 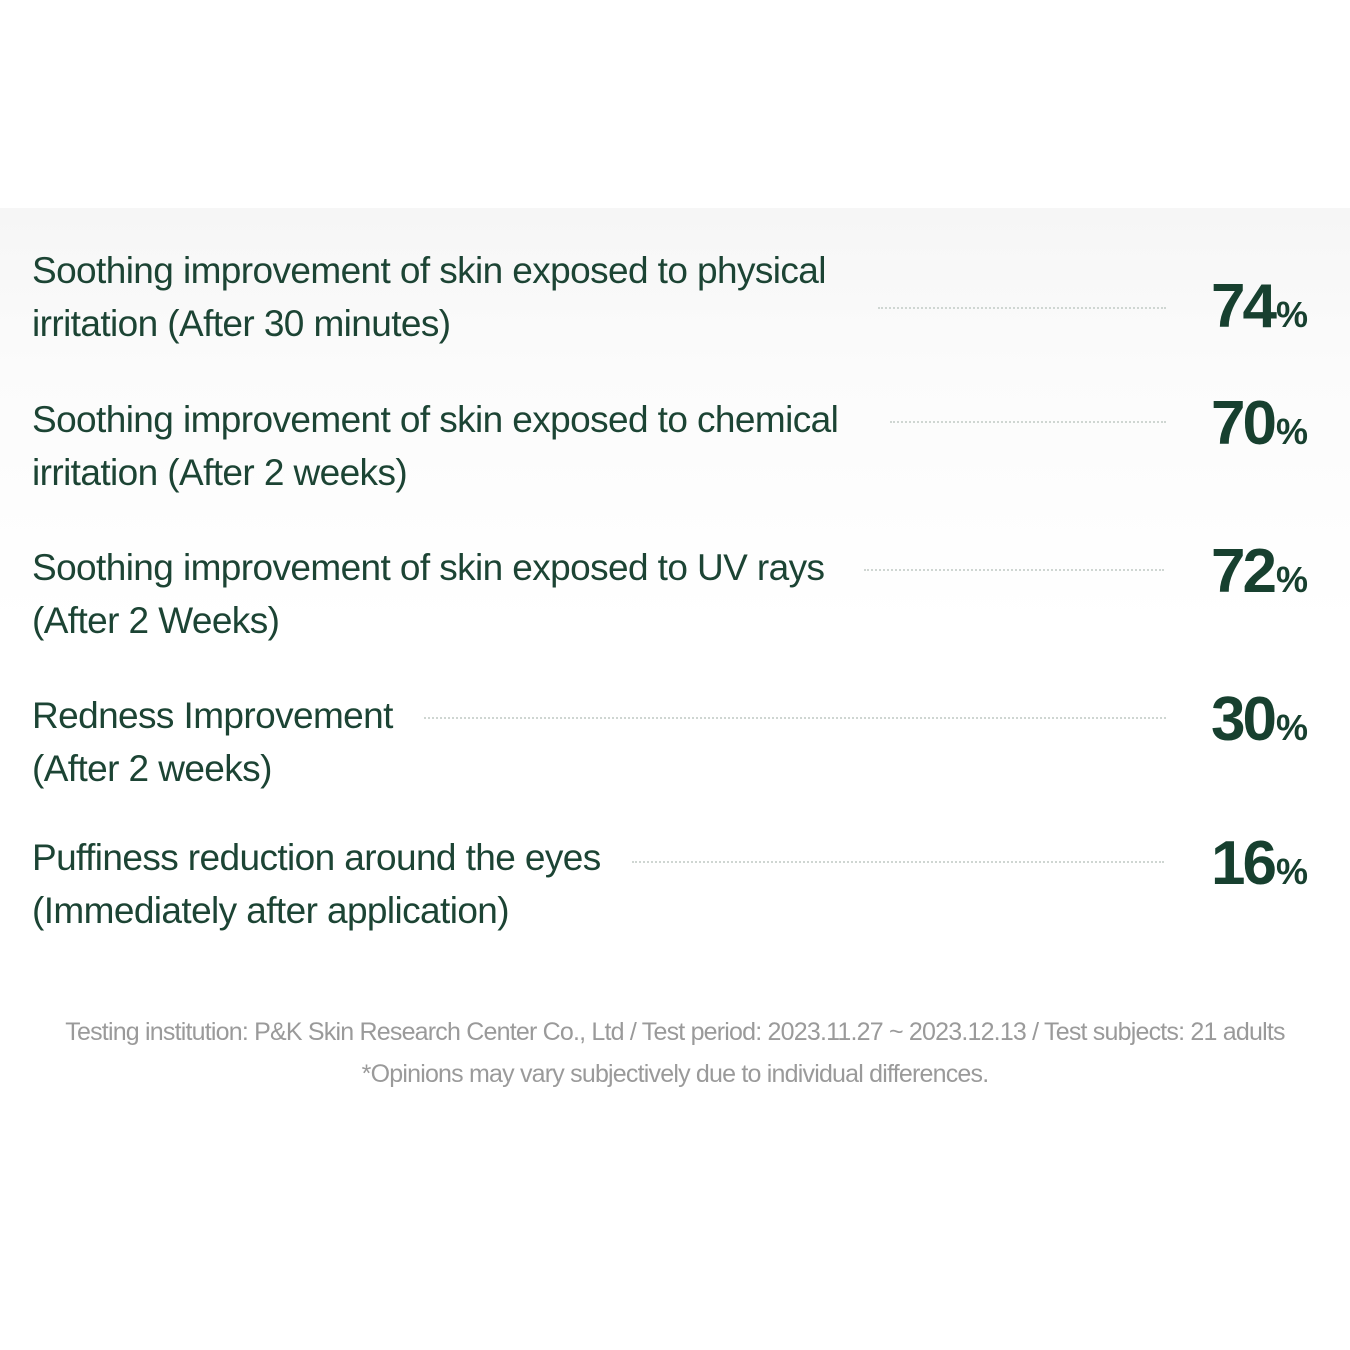 I want to click on result-percentage: 74%, so click(x=1259, y=307).